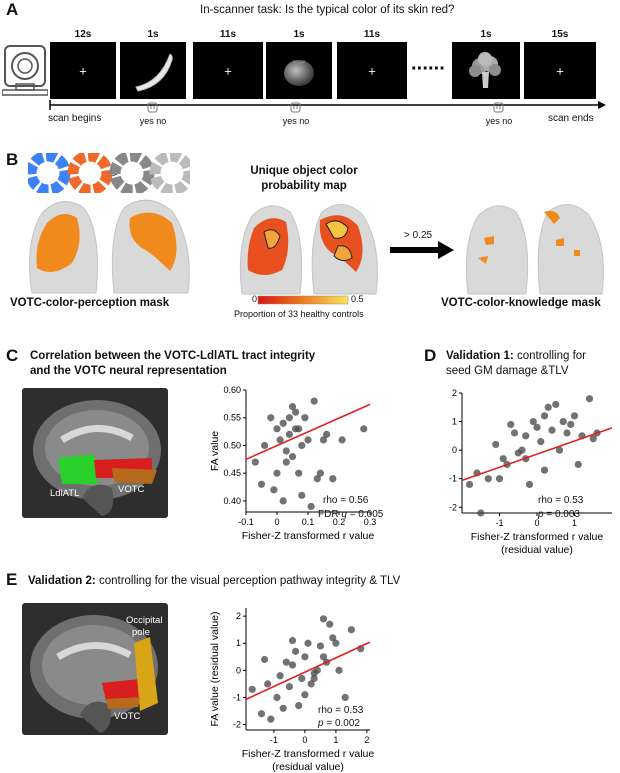  What do you see at coordinates (507, 371) in the screenshot?
I see `panel-d-title-2: seed GM damage &TLV` at bounding box center [507, 371].